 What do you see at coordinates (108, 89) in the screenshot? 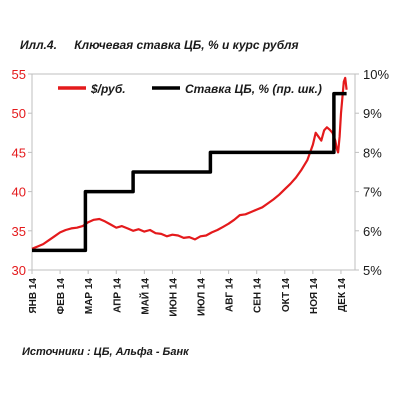
I see `legend-label-usd-rub: $/руб.` at bounding box center [108, 89].